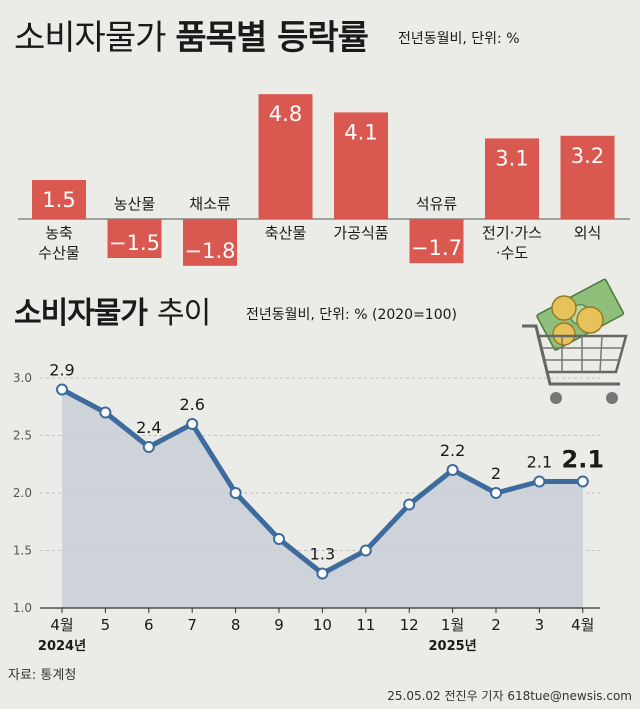 The width and height of the screenshot is (640, 709). Describe the element at coordinates (81, 313) in the screenshot. I see `line-chart-title-bold: 소비자물가` at that location.